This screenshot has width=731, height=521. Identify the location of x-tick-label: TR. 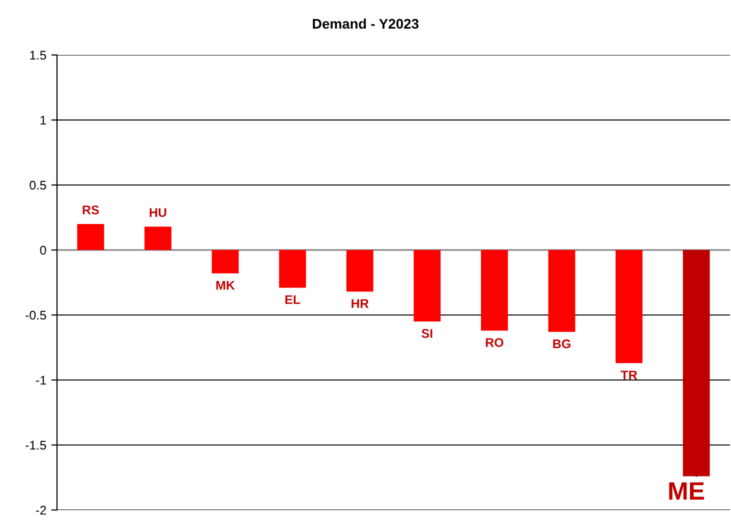
(629, 375).